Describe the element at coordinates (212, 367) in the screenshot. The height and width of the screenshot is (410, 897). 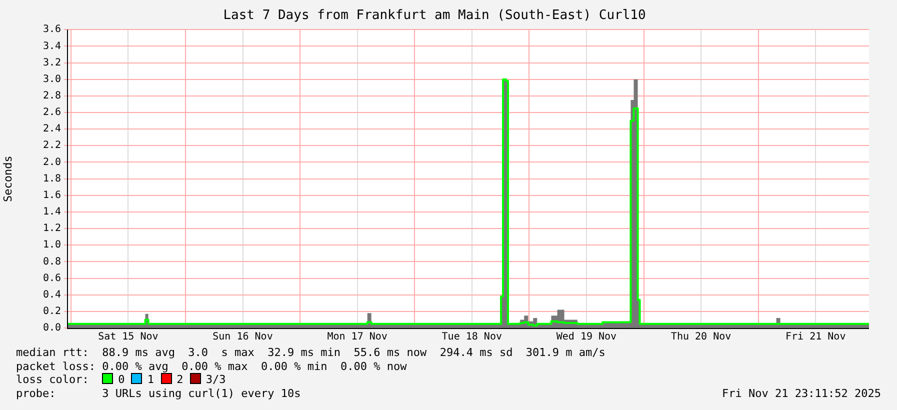
I see `text: packet loss: 0.00 % avg 0.00 % max 0.00 % min 0.00 % now` at that location.